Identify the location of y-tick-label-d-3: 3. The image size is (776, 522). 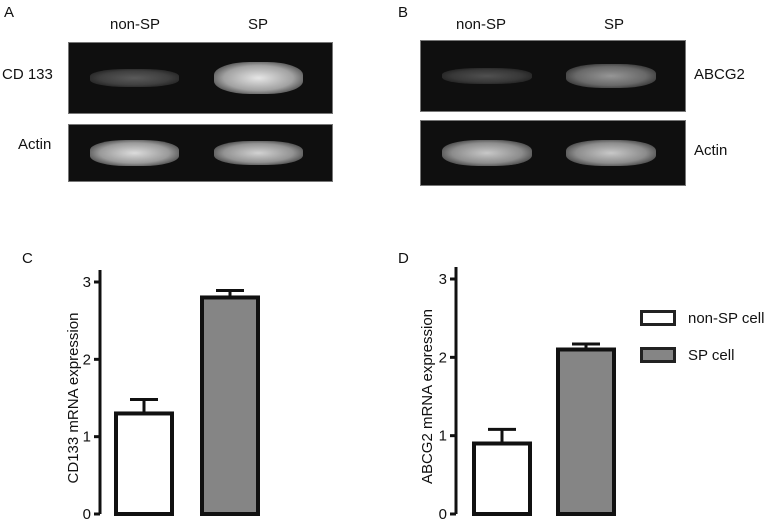
(443, 279).